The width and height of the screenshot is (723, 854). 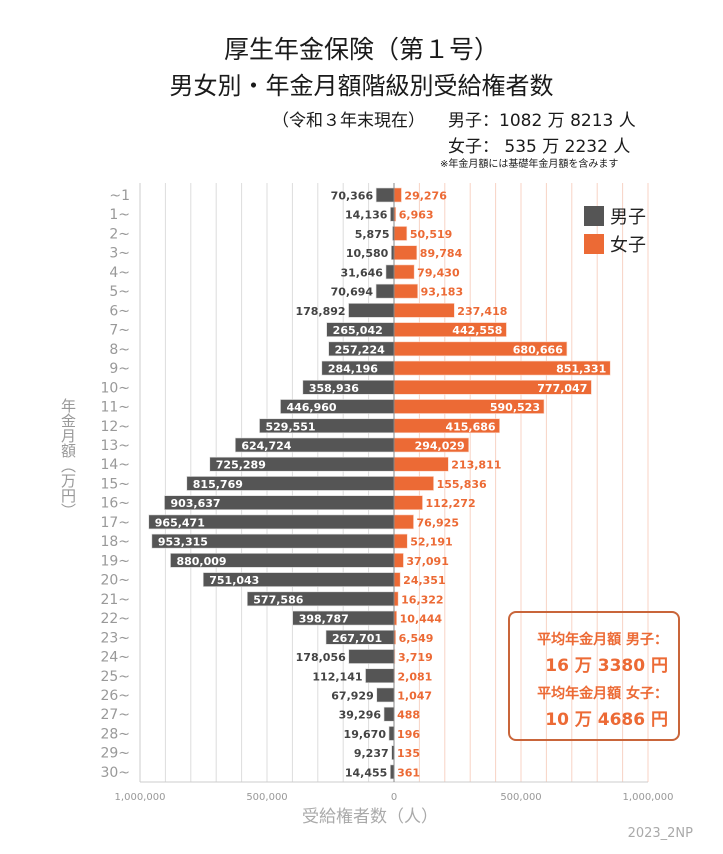 What do you see at coordinates (119, 215) in the screenshot?
I see `y-tick-label: 1~` at bounding box center [119, 215].